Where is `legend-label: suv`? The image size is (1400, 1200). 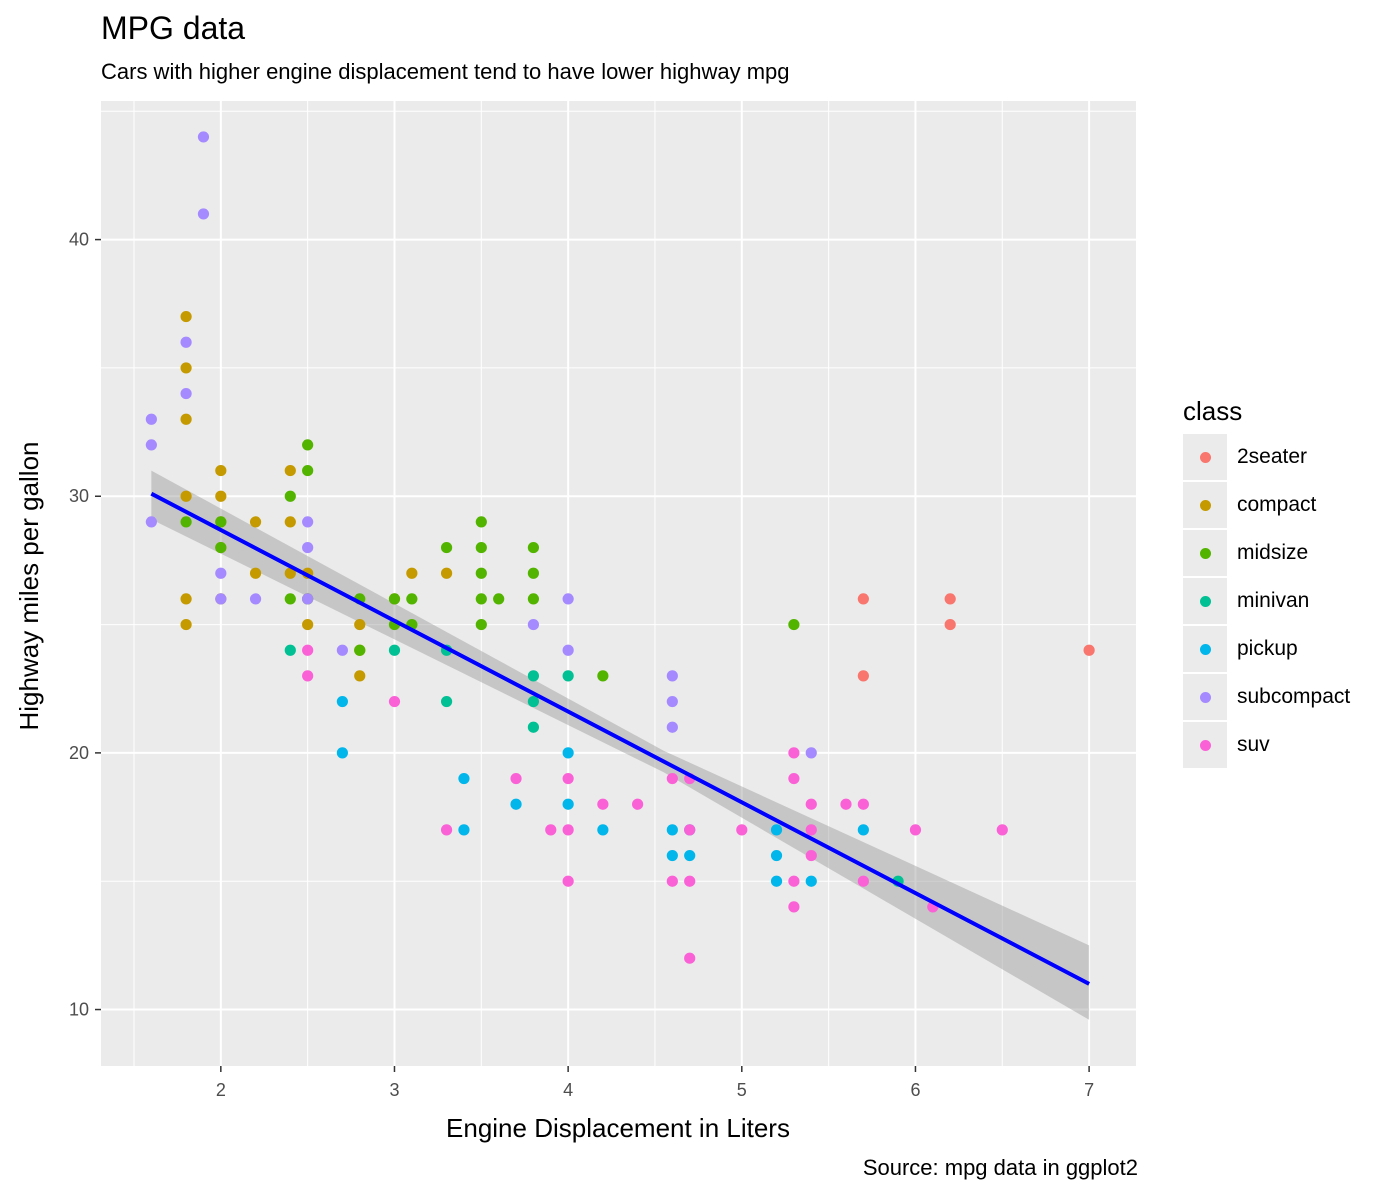 legend-label: suv is located at coordinates (1253, 744).